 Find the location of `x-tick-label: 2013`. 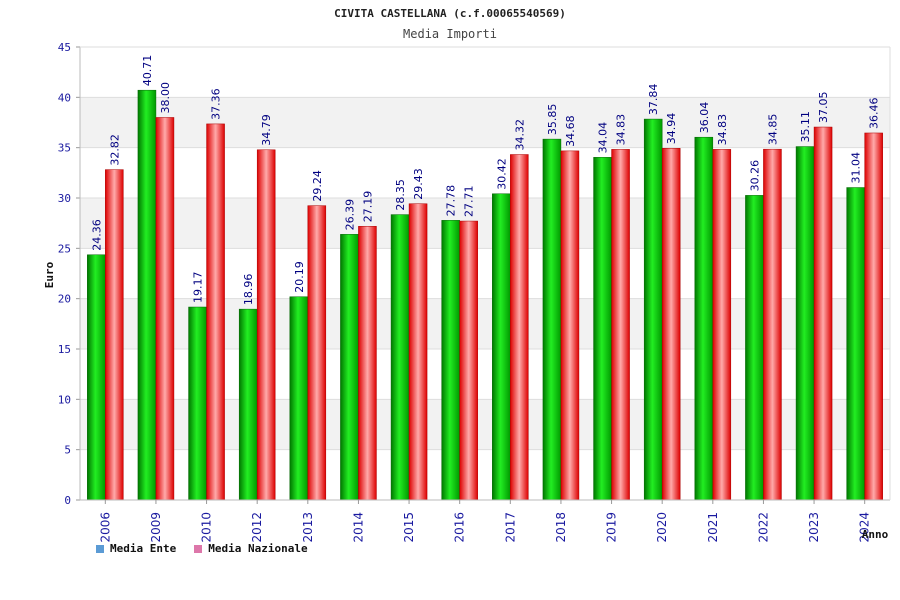

x-tick-label: 2013 is located at coordinates (308, 527).